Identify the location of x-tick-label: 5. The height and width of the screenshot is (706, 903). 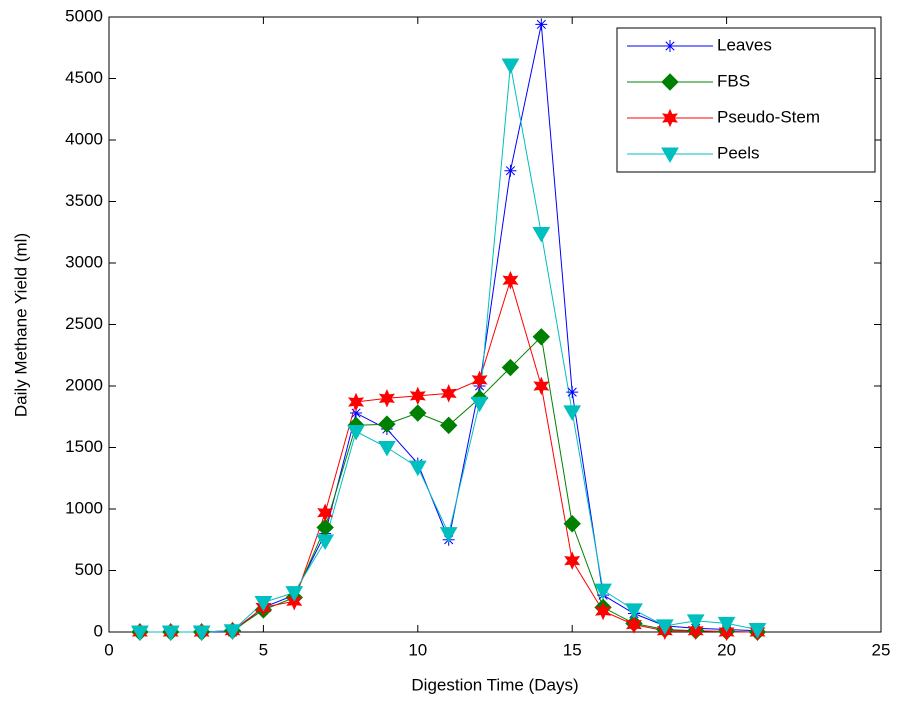
(263, 649).